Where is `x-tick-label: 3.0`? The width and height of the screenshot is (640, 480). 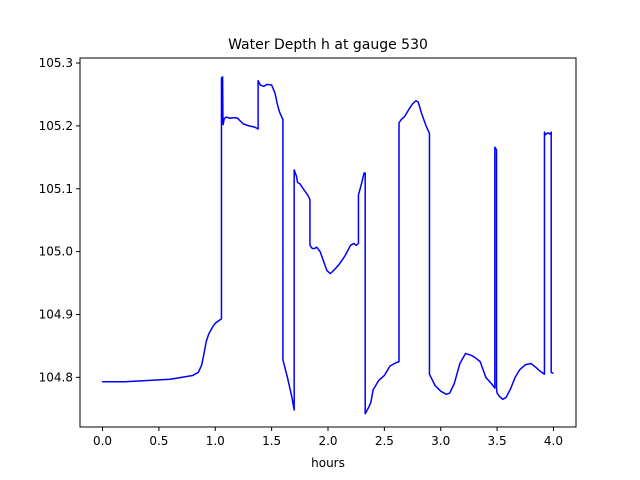
x-tick-label: 3.0 is located at coordinates (440, 441).